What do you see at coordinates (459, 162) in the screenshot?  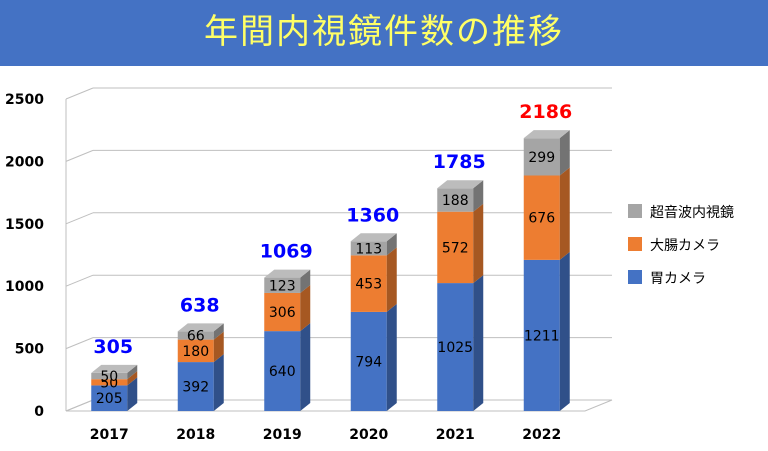 I see `total-label: 1785` at bounding box center [459, 162].